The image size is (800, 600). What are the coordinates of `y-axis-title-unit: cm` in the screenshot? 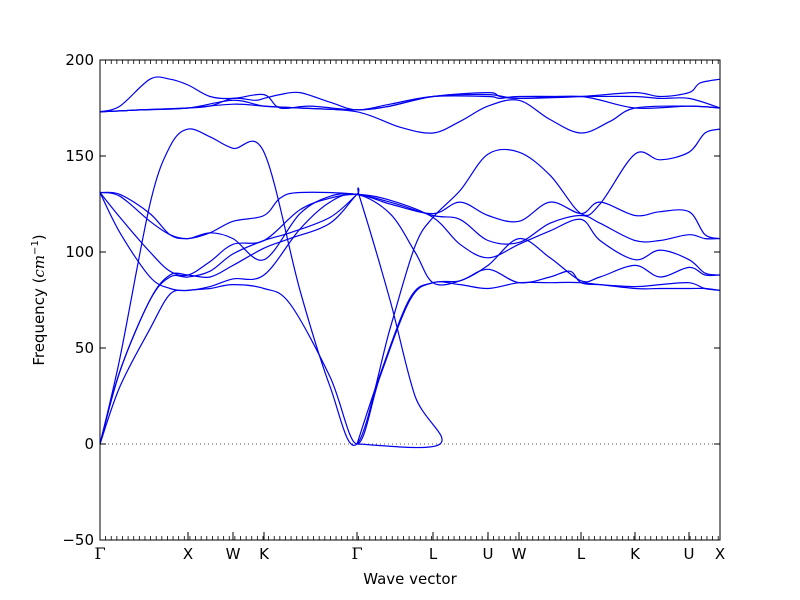 It's located at (39, 266).